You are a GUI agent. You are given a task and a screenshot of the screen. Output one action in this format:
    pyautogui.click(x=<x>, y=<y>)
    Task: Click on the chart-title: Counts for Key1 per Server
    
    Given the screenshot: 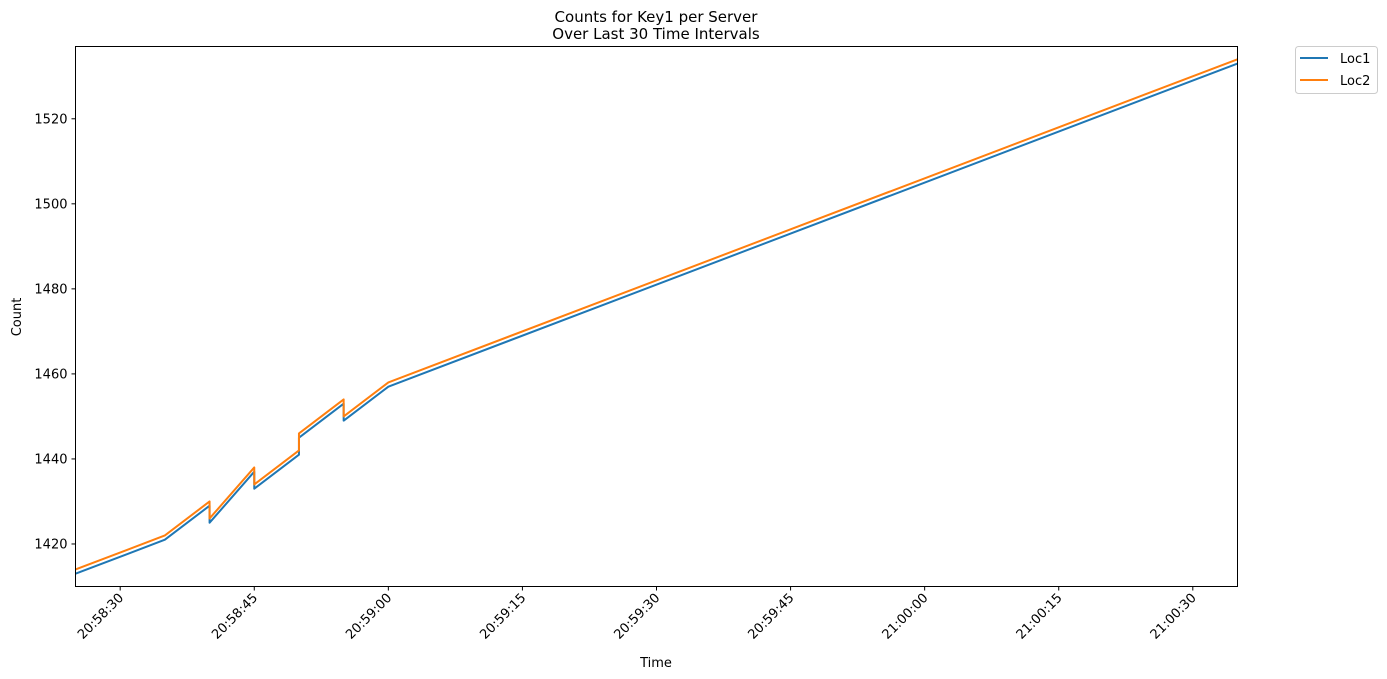 What is the action you would take?
    pyautogui.click(x=657, y=17)
    